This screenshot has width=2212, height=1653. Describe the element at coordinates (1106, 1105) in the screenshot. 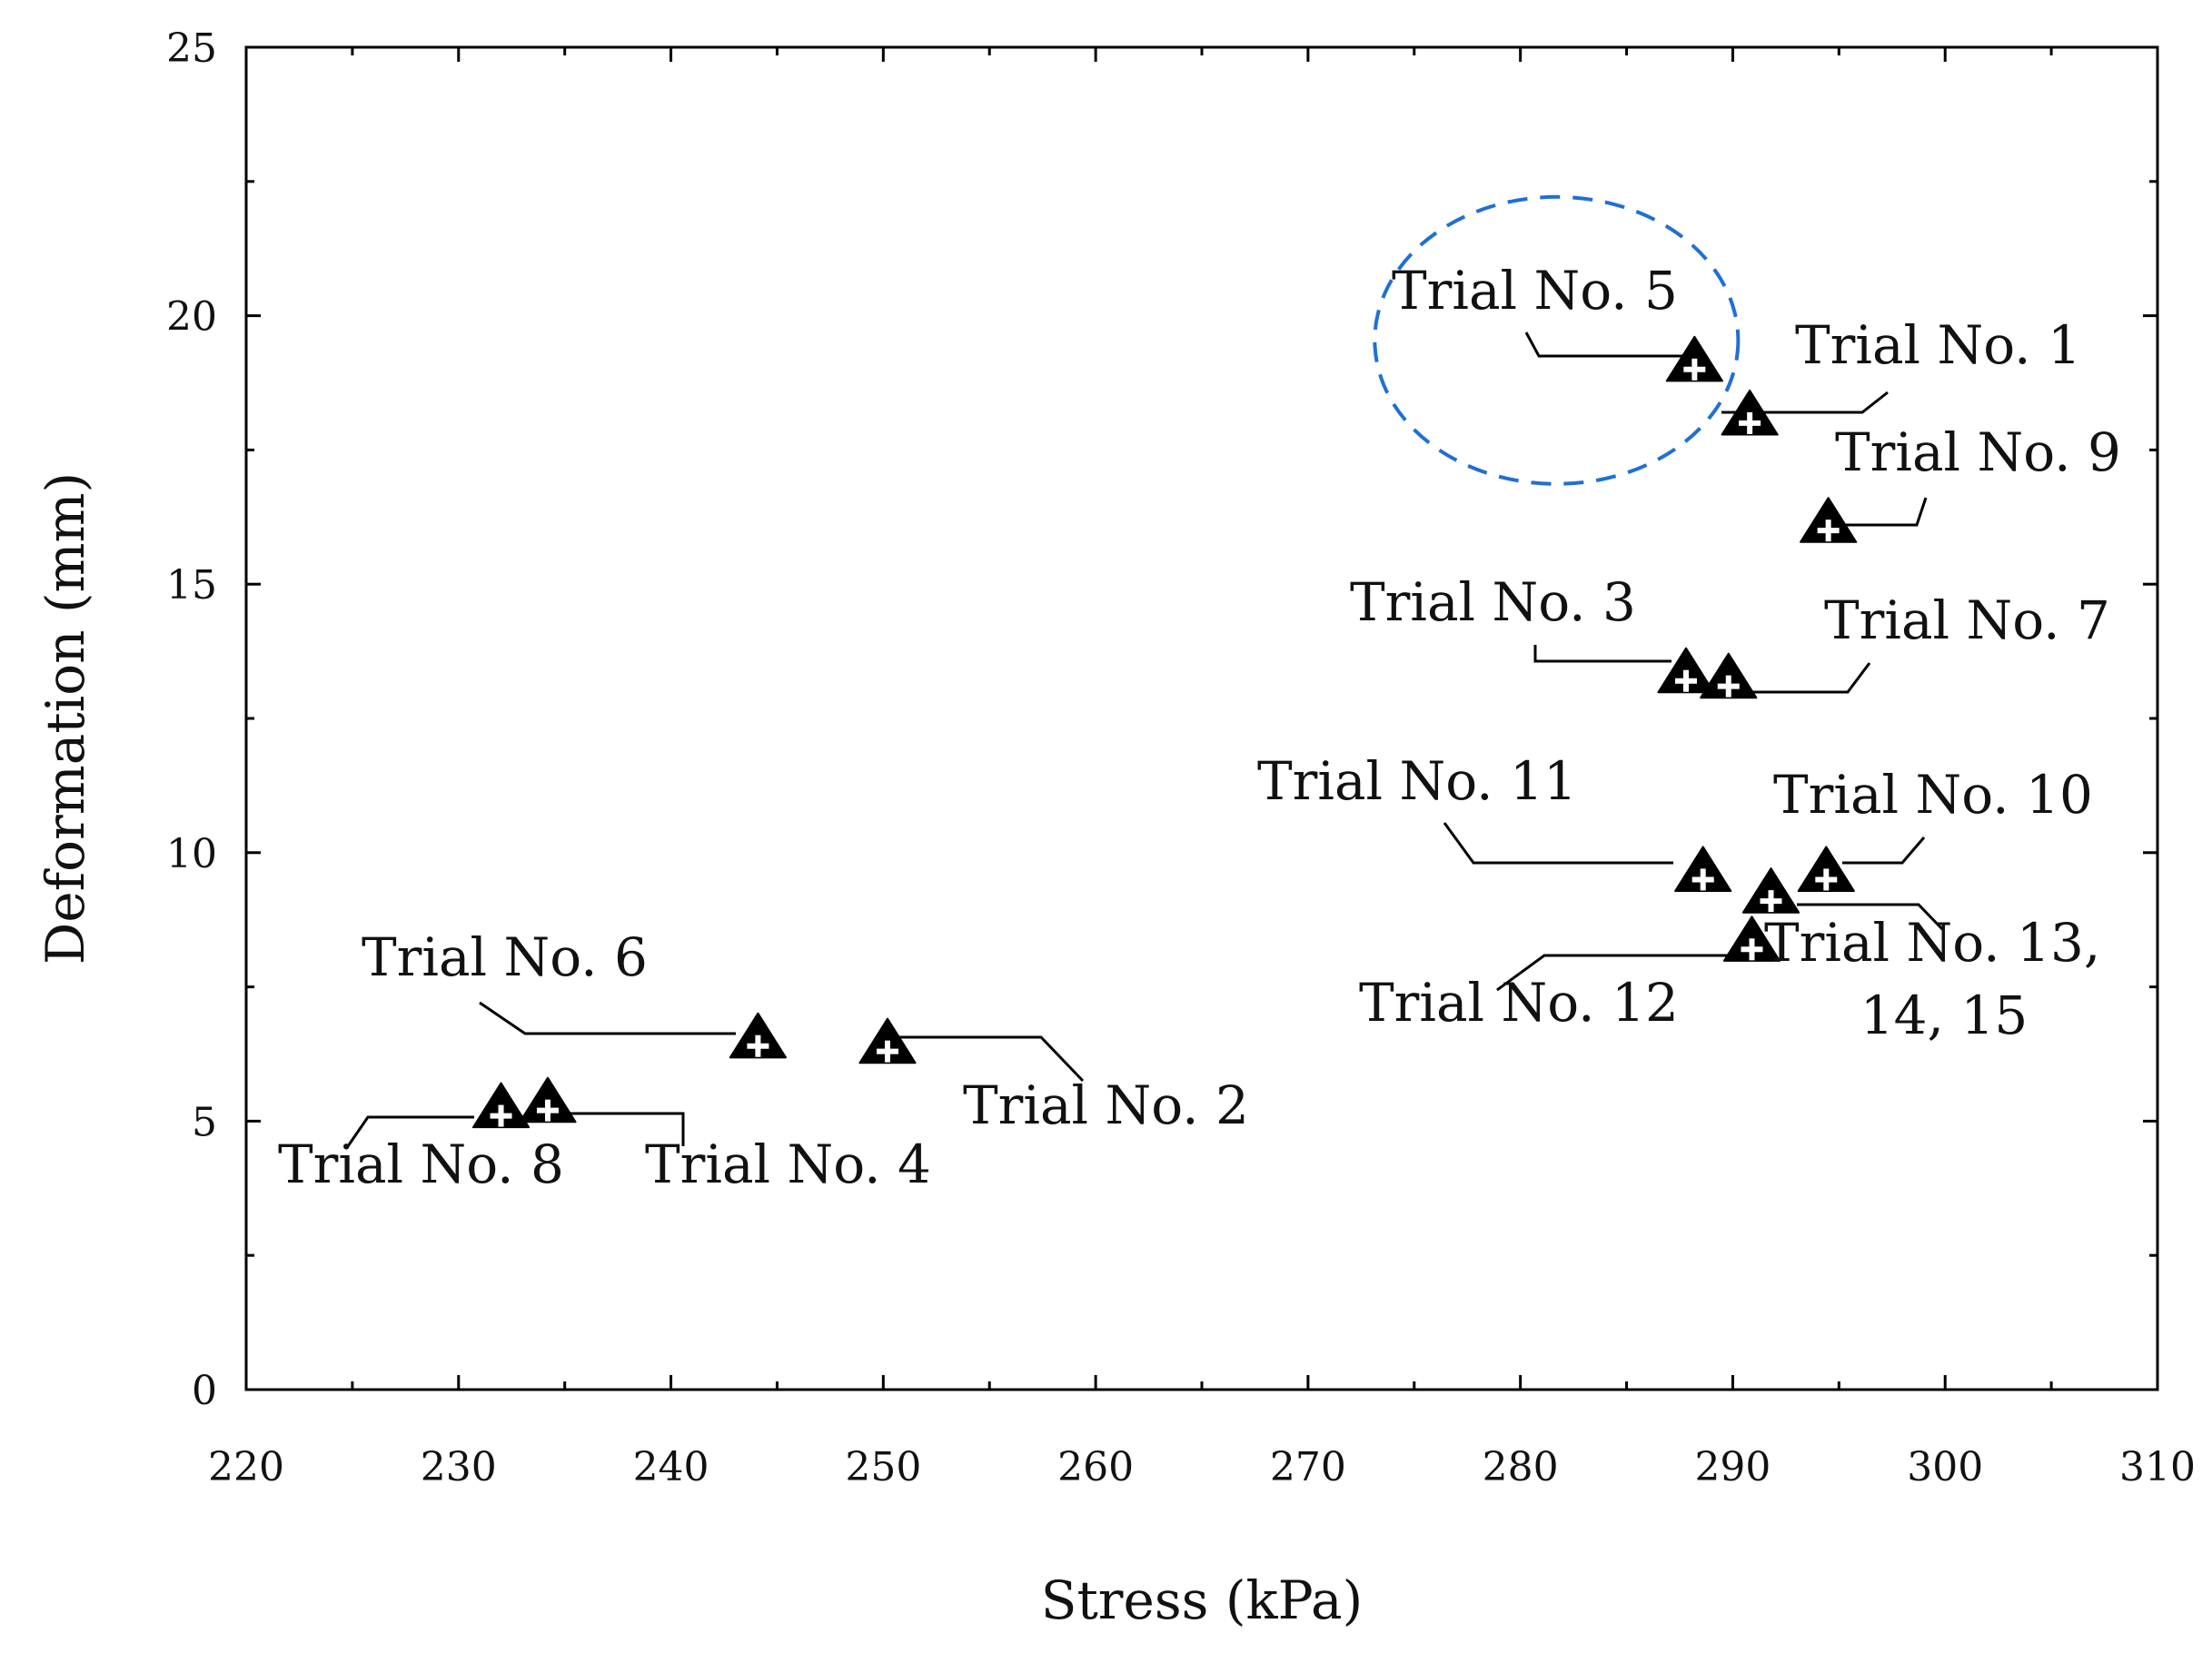

I see `point-label: Trial No. 2` at that location.